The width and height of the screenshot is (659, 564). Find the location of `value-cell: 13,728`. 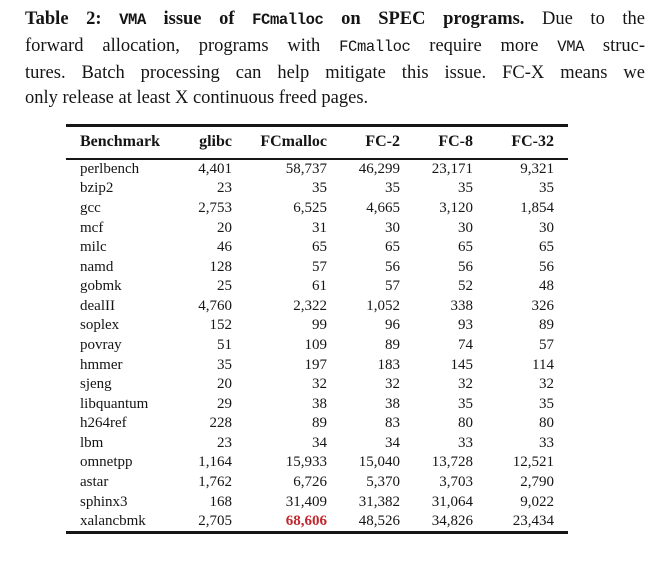

value-cell: 13,728 is located at coordinates (452, 462).